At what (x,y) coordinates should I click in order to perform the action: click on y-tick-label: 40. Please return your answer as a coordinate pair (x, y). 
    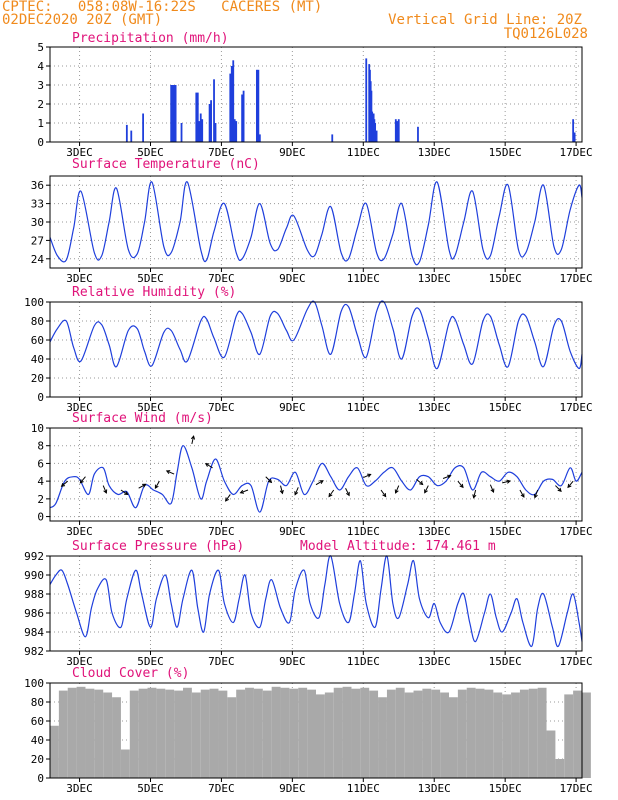
    Looking at the image, I should click on (37, 740).